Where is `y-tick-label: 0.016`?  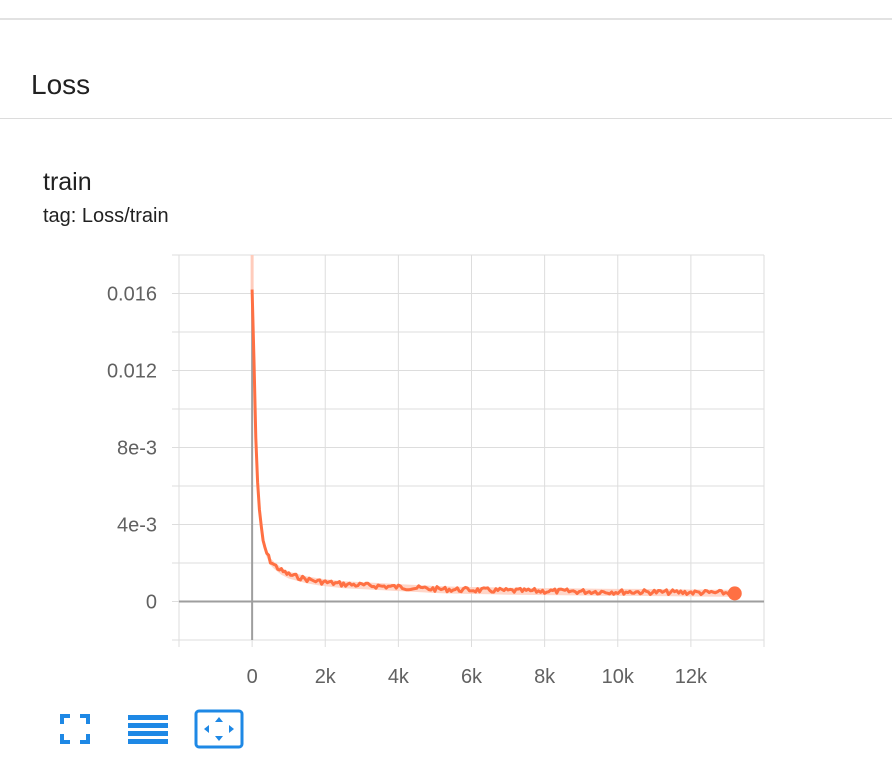
y-tick-label: 0.016 is located at coordinates (132, 295).